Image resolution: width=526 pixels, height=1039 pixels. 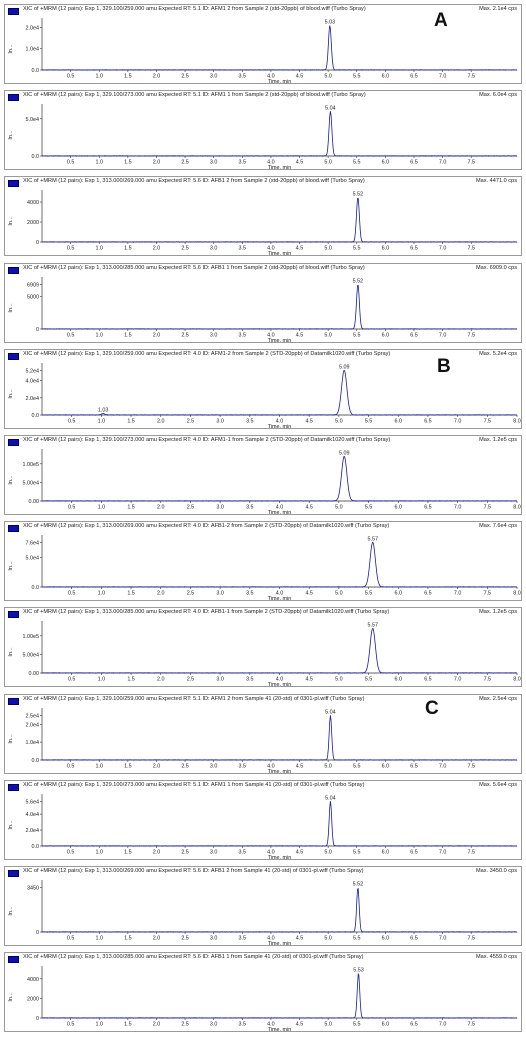 I want to click on max-intensity-label: Max. 6.0e4 cps, so click(x=498, y=95).